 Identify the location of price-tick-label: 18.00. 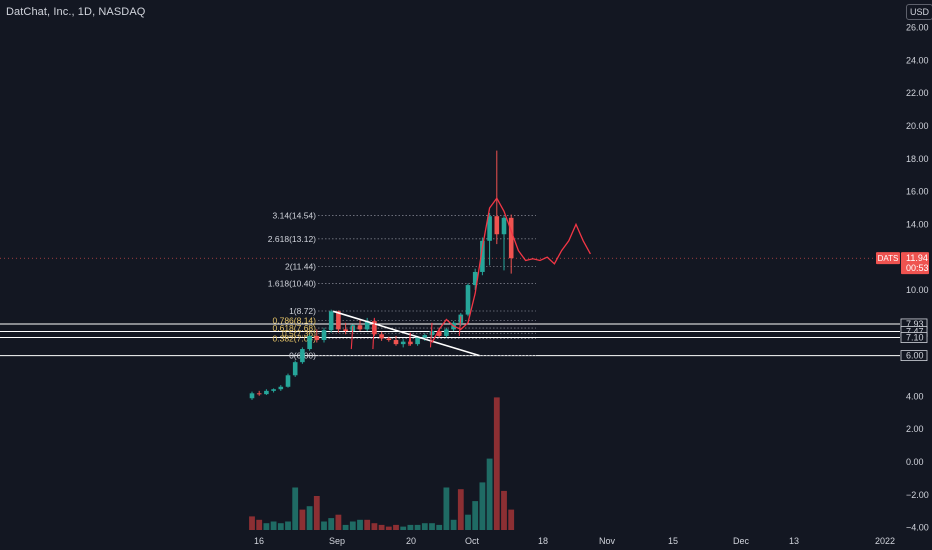
(917, 159).